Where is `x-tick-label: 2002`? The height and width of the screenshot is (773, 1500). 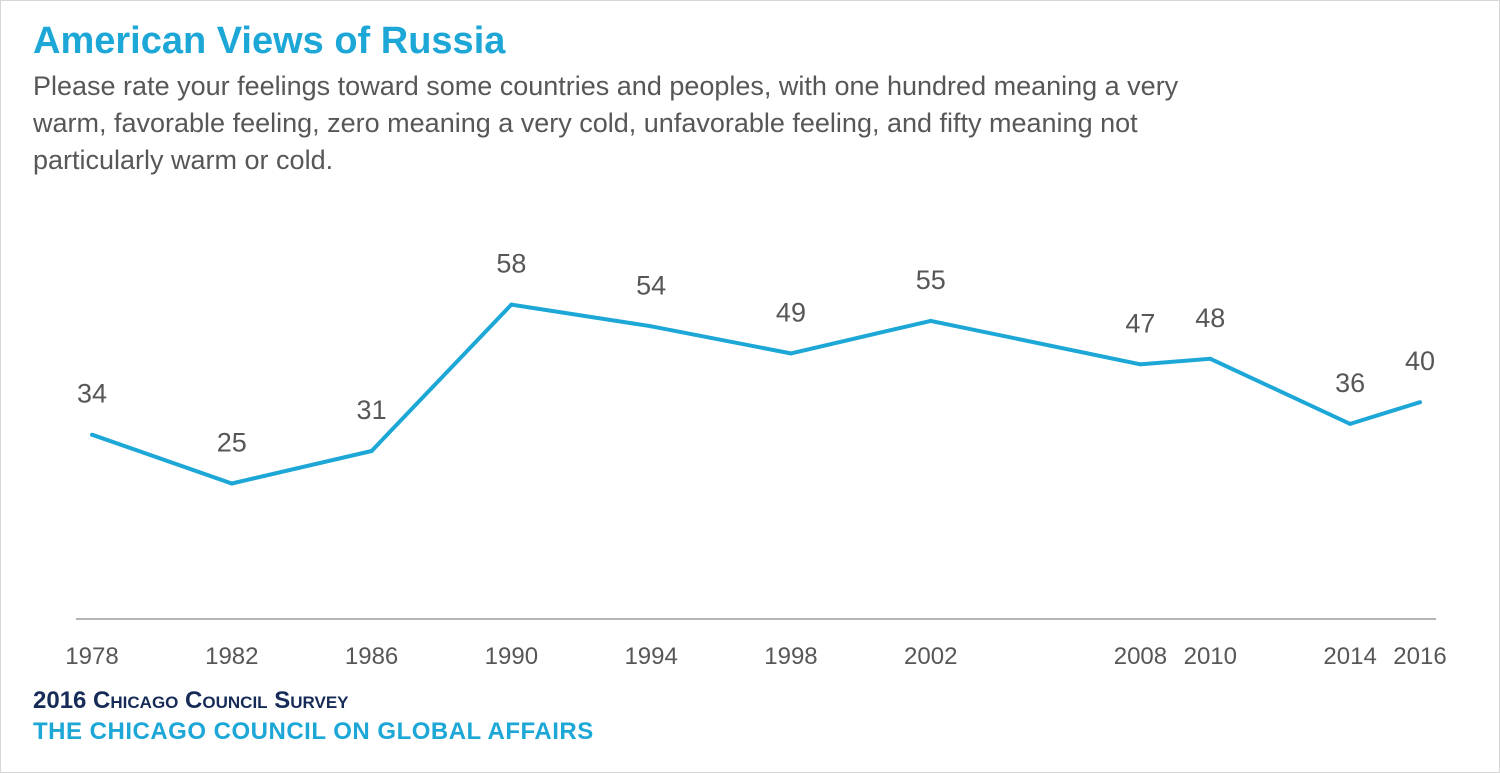
x-tick-label: 2002 is located at coordinates (930, 656).